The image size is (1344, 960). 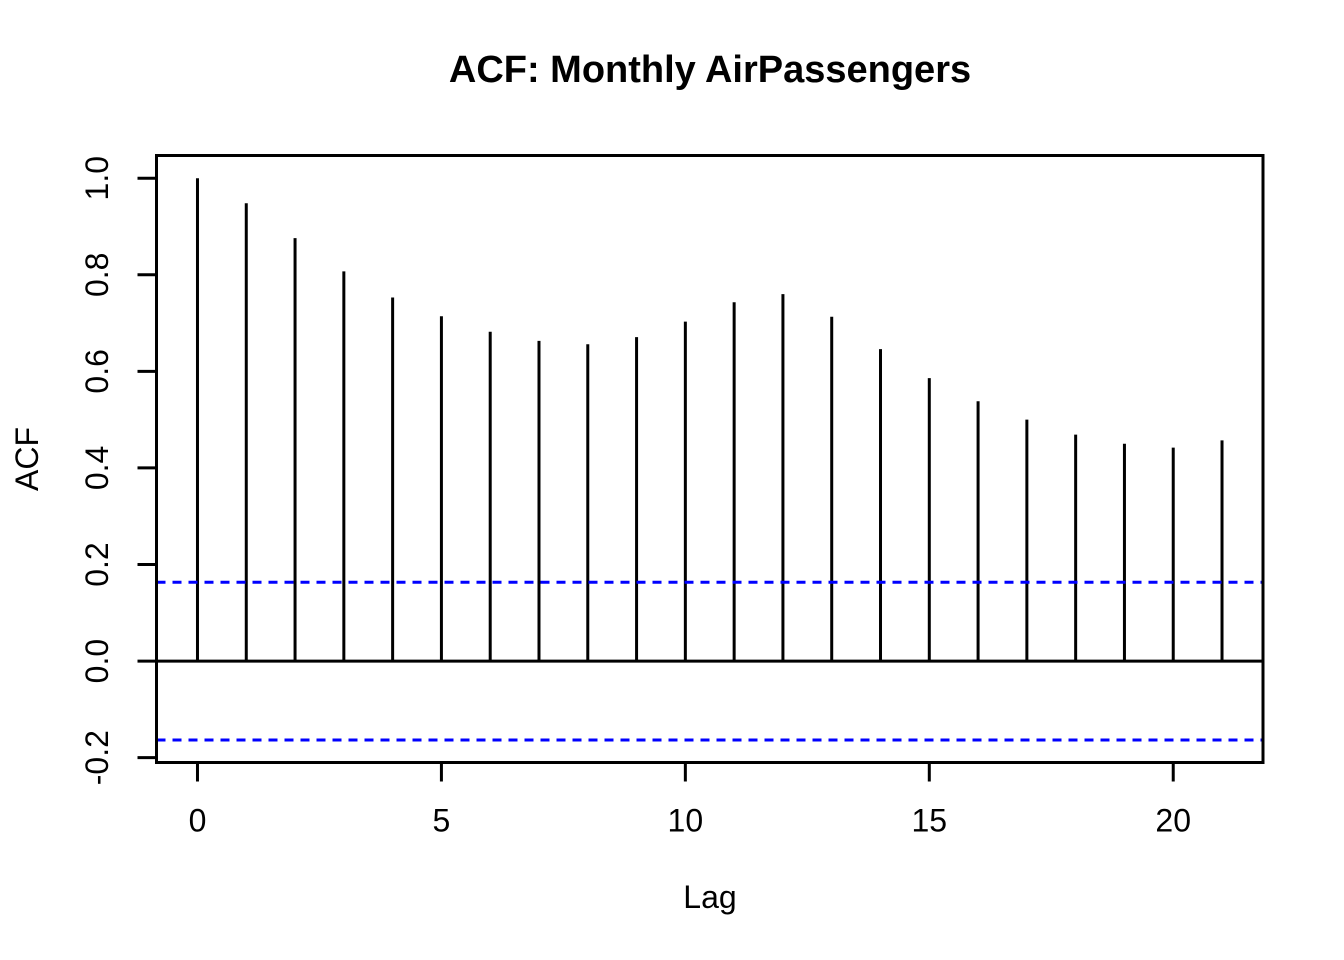 What do you see at coordinates (27, 459) in the screenshot?
I see `y-axis-title: ACF` at bounding box center [27, 459].